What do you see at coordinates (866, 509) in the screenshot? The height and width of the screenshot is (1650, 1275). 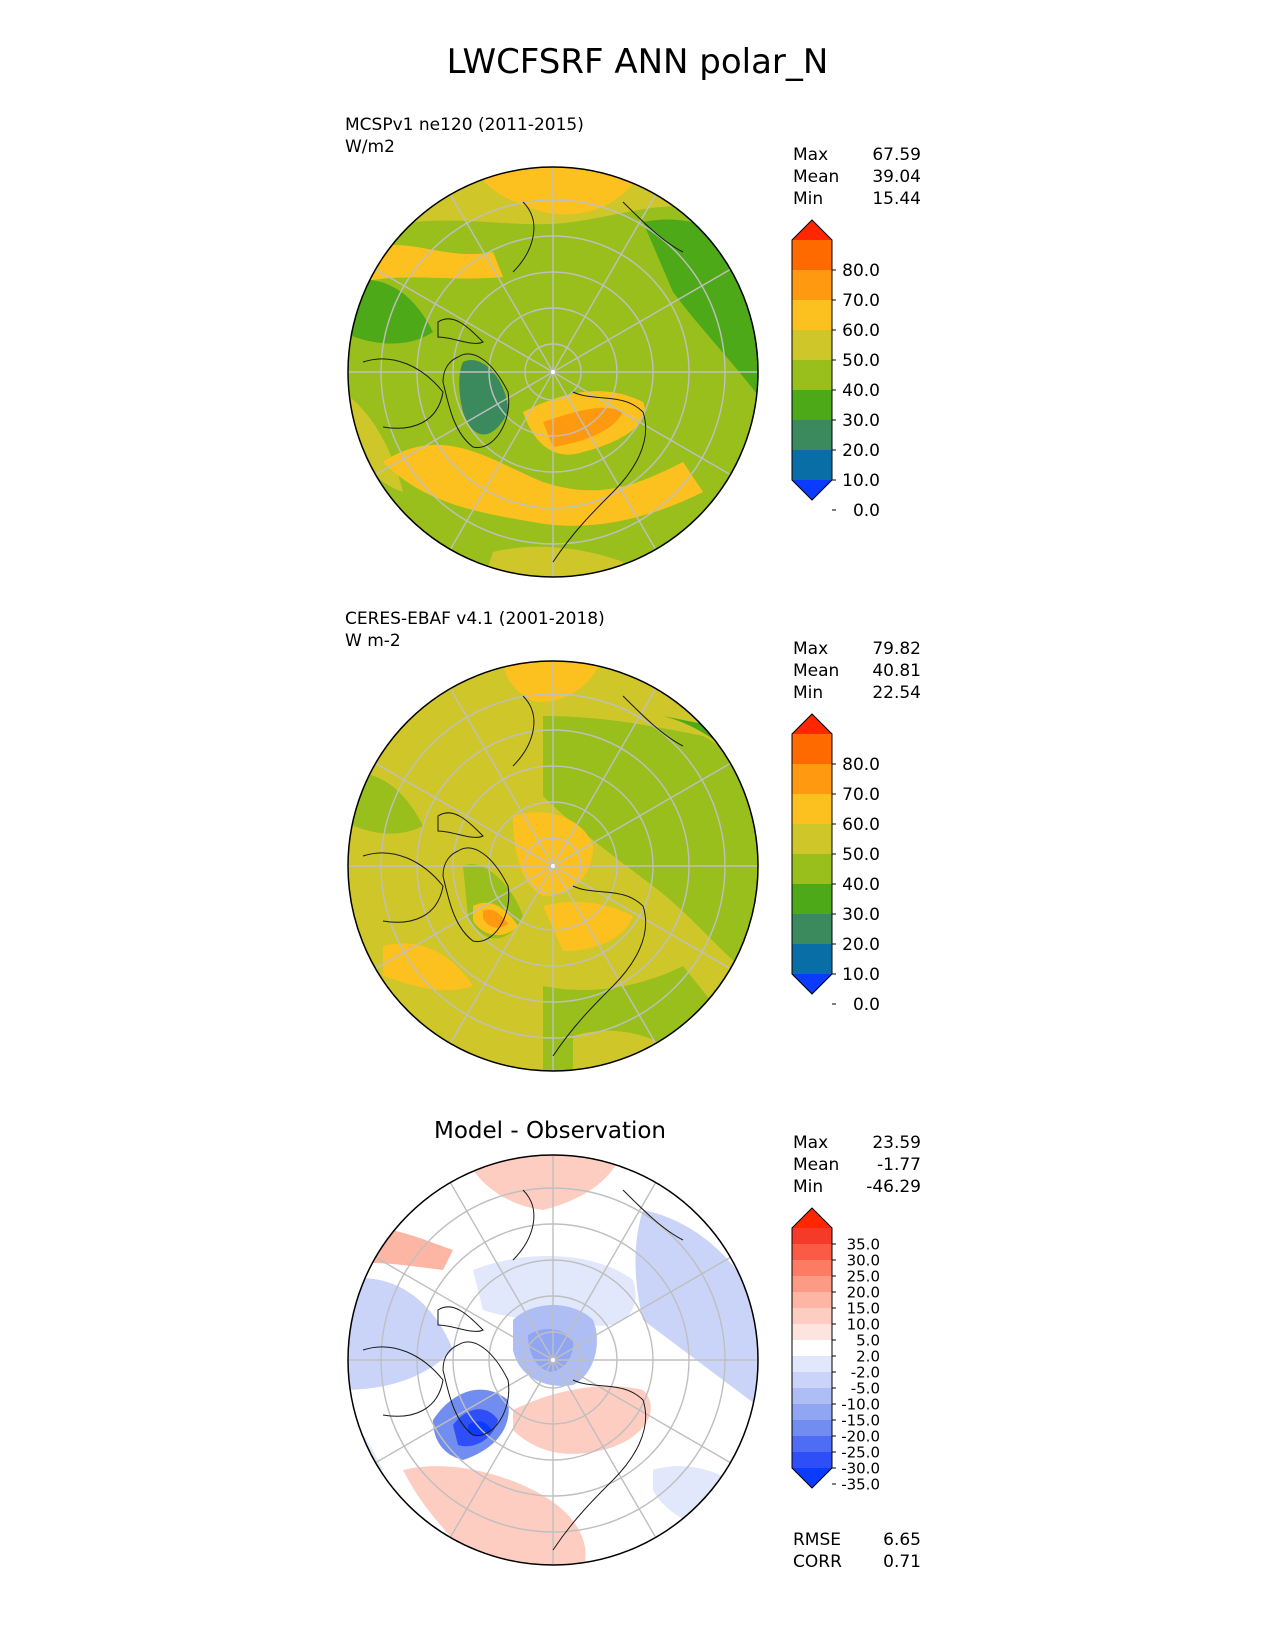 I see `colorbar-tick-label: 0.0` at bounding box center [866, 509].